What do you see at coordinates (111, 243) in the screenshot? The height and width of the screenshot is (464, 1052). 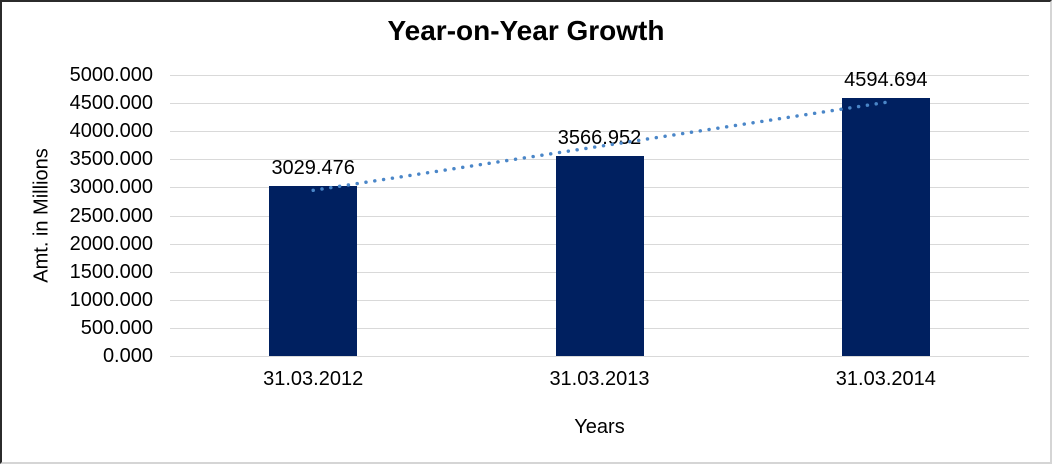 I see `y-tick-label: 2000.000` at bounding box center [111, 243].